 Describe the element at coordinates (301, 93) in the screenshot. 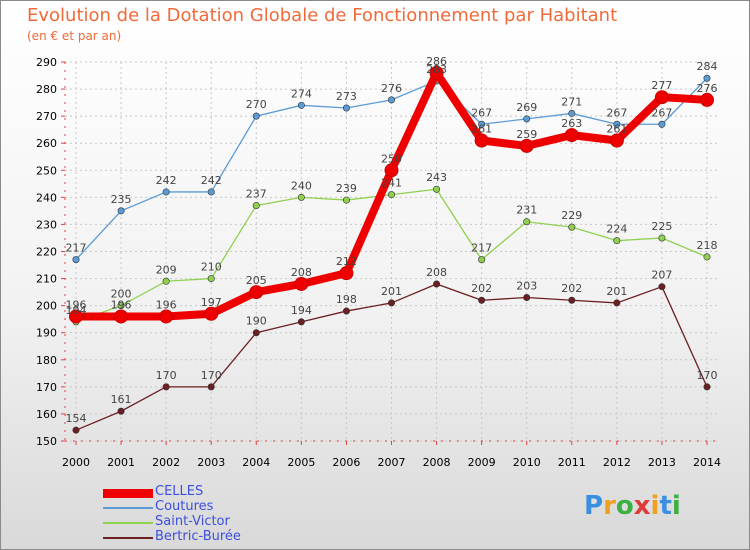

I see `data-label: 274` at that location.